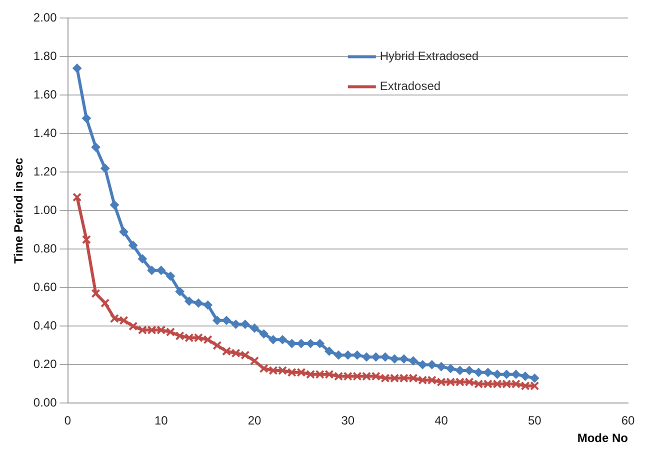  Describe the element at coordinates (535, 421) in the screenshot. I see `x-tick-label: 50` at that location.